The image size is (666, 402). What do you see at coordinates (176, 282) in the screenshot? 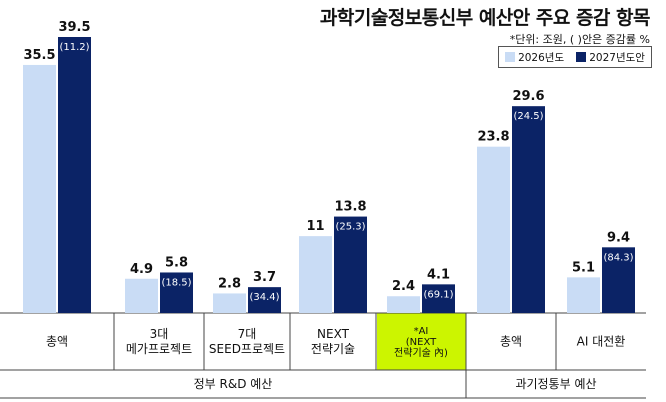
I see `change-label: (18.5)` at bounding box center [176, 282].